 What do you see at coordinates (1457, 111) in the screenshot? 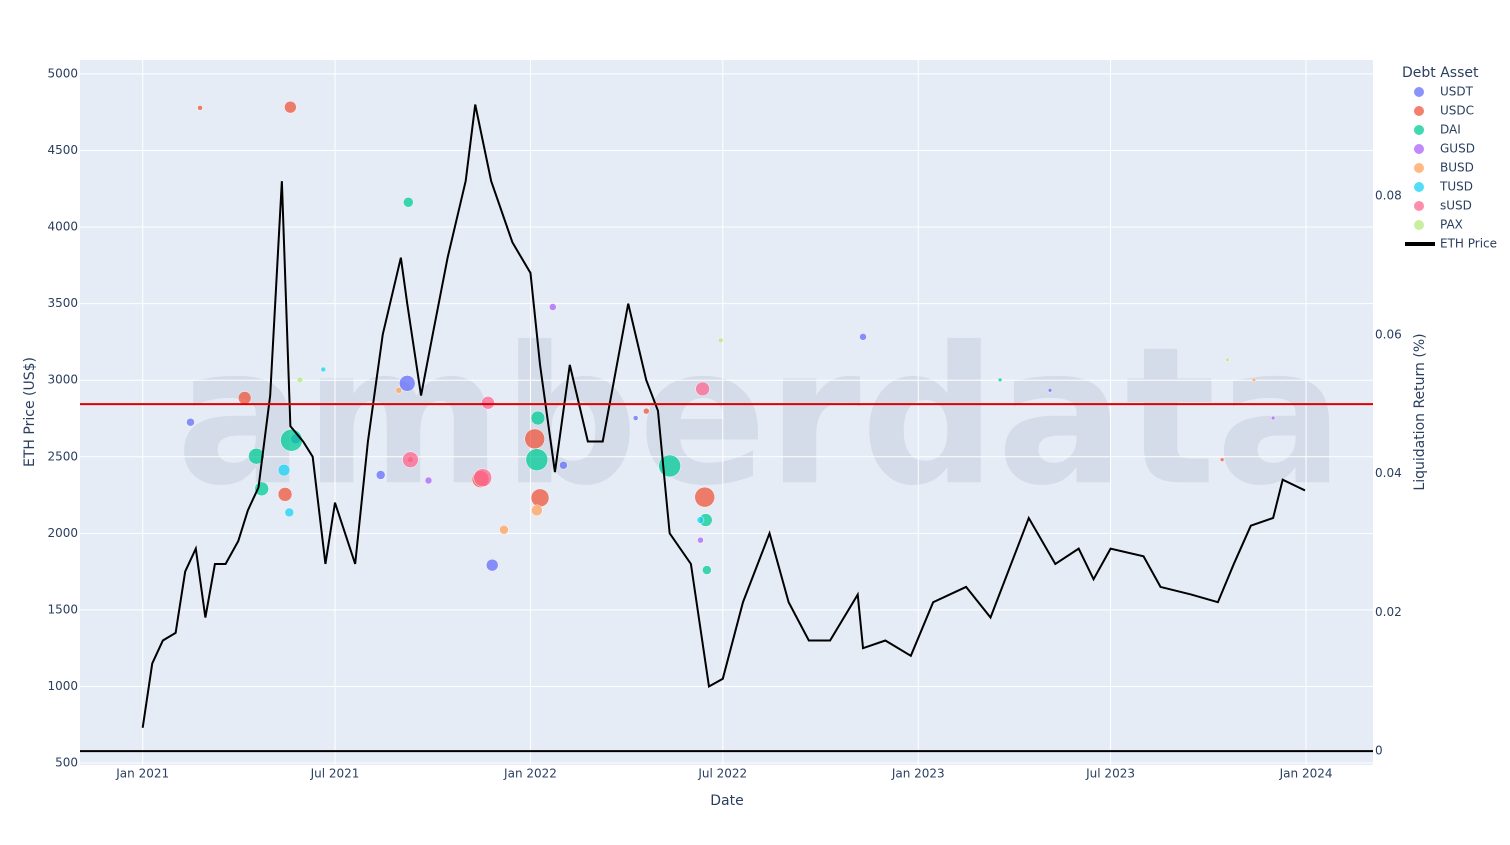
I see `legend-label: USDC` at bounding box center [1457, 111].